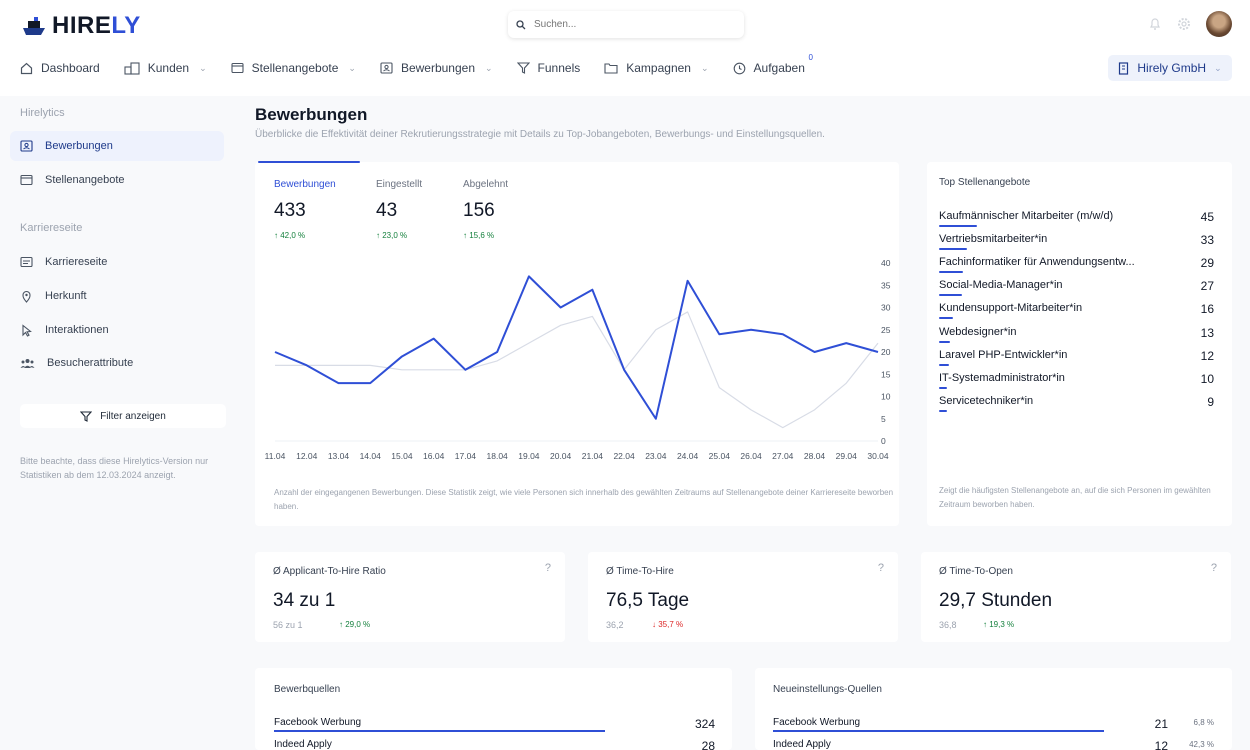  What do you see at coordinates (307, 689) in the screenshot?
I see `application-sources-title: Bewerbquellen` at bounding box center [307, 689].